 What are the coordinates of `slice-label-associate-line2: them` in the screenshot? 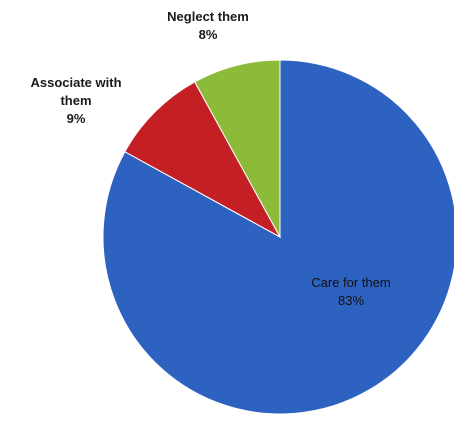 It's located at (76, 100).